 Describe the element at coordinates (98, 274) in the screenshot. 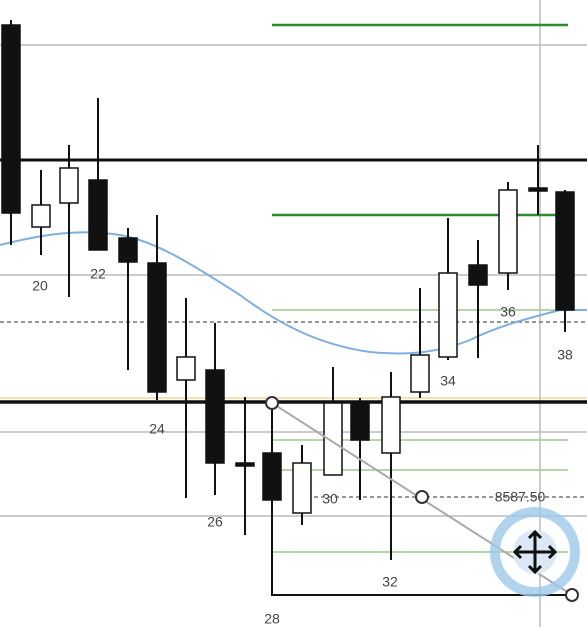

I see `bar-label: 22` at that location.